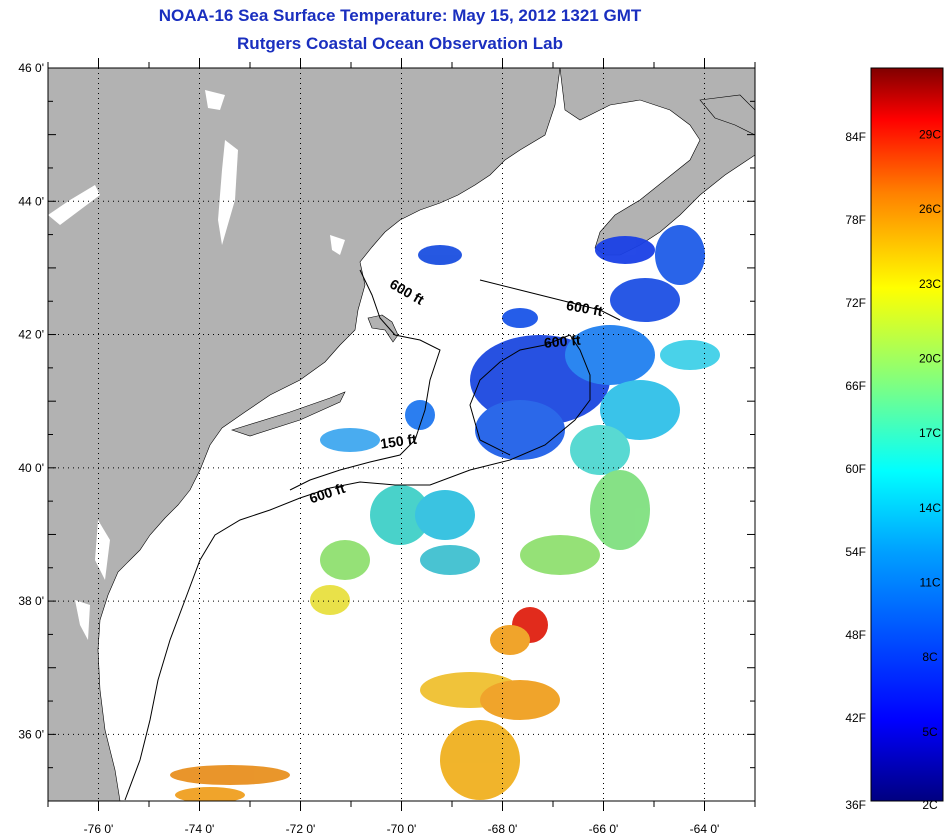 The height and width of the screenshot is (840, 944). I want to click on lat-tick-label: 40 0', so click(31, 468).